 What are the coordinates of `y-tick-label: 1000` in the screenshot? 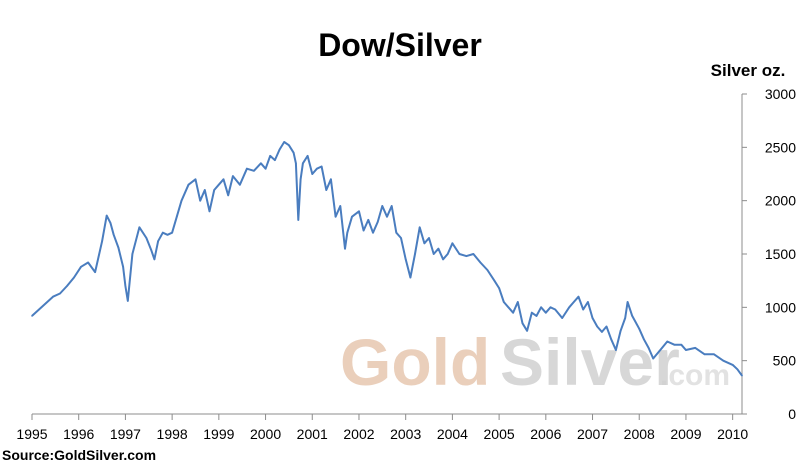 It's located at (780, 307).